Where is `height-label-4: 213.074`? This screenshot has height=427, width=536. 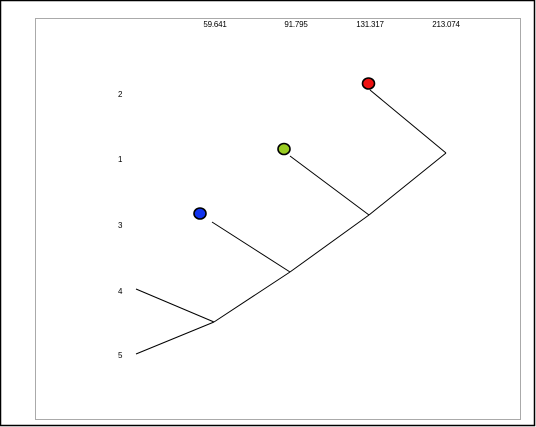
height-label-4: 213.074 is located at coordinates (446, 24).